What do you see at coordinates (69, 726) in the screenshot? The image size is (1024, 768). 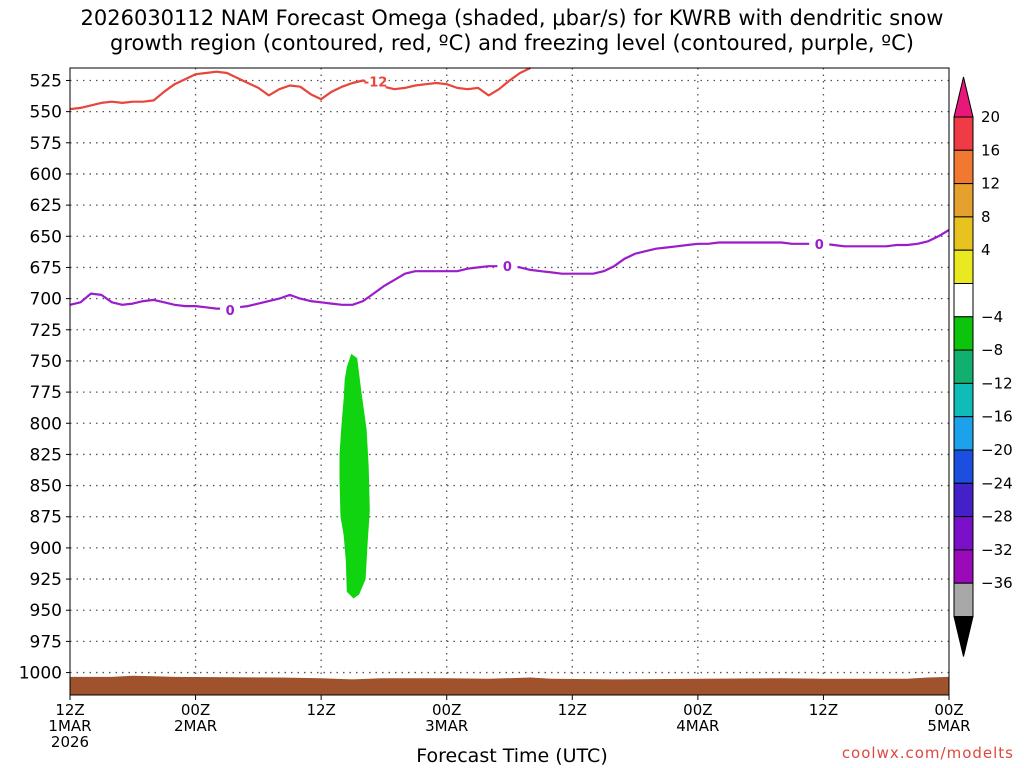 I see `x-tick-label: 1MAR` at bounding box center [69, 726].